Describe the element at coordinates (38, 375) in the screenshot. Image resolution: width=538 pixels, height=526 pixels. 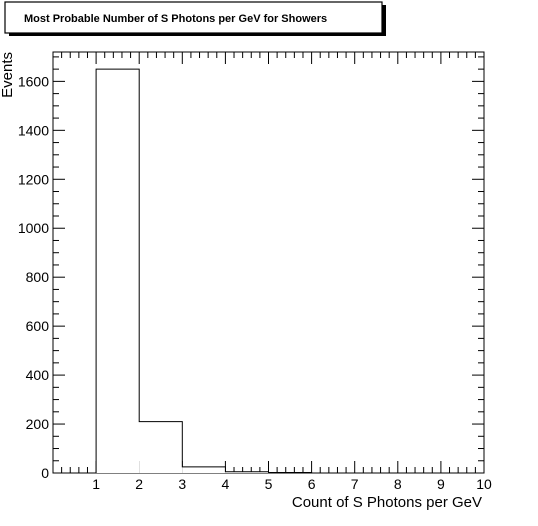
I see `y-tick-label: 400` at that location.